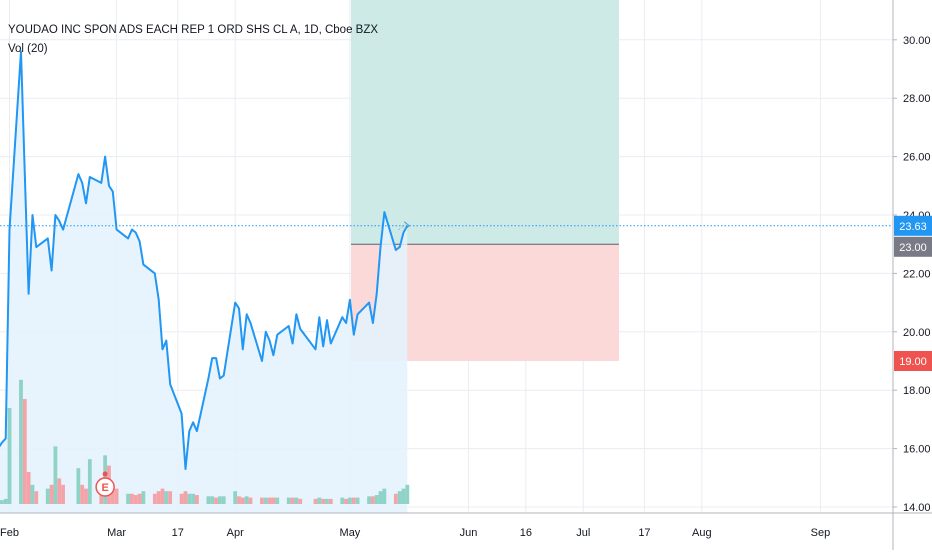 Image resolution: width=932 pixels, height=555 pixels. Describe the element at coordinates (350, 533) in the screenshot. I see `time-tick-label: May` at that location.